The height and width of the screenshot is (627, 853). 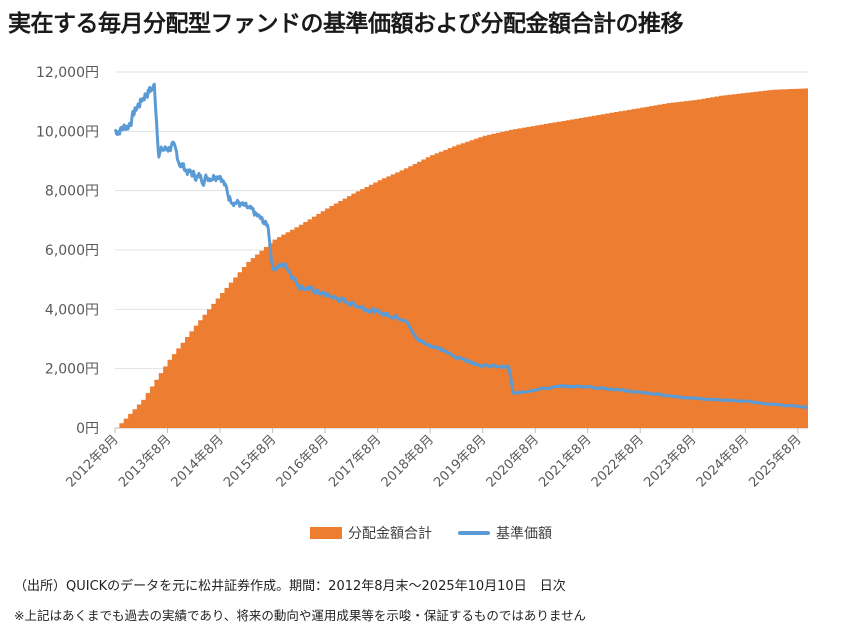 What do you see at coordinates (72, 370) in the screenshot?
I see `y-tick-label: 2,000円` at bounding box center [72, 370].